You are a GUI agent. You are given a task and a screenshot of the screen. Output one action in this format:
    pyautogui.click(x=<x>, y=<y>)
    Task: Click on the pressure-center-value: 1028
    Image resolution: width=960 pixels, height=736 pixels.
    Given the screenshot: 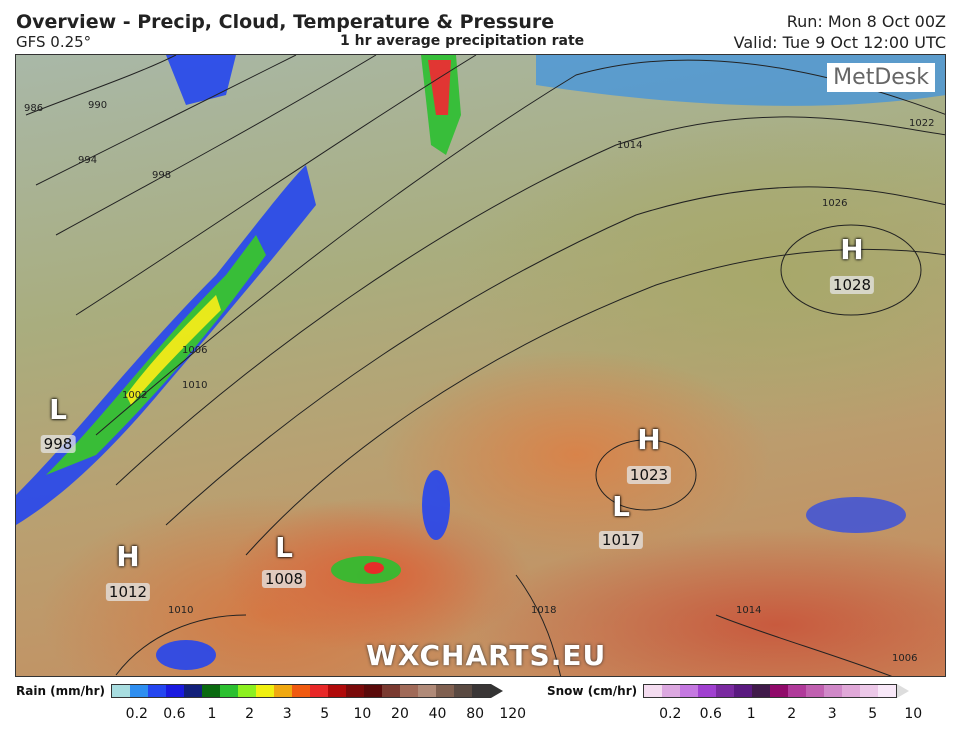 What is the action you would take?
    pyautogui.click(x=852, y=285)
    